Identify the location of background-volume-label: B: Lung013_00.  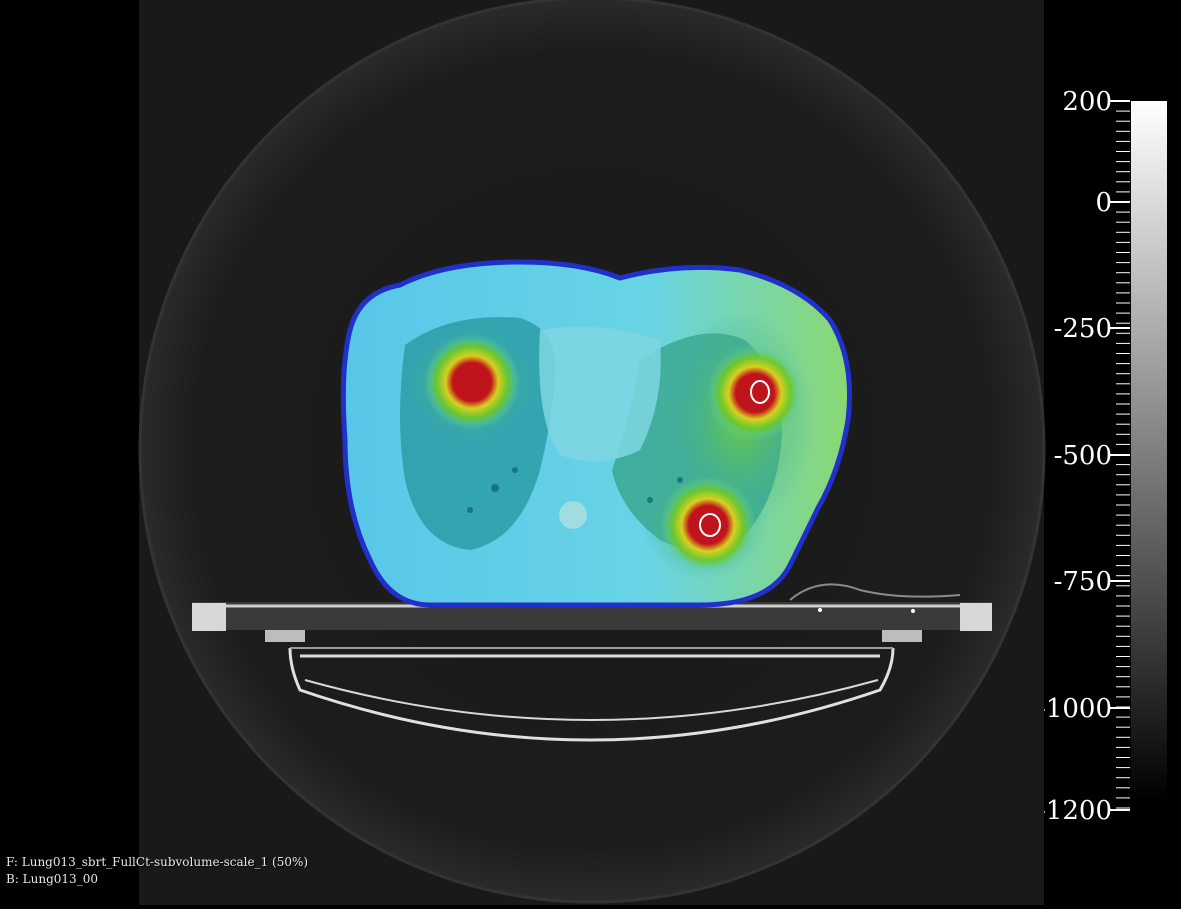
(52, 879).